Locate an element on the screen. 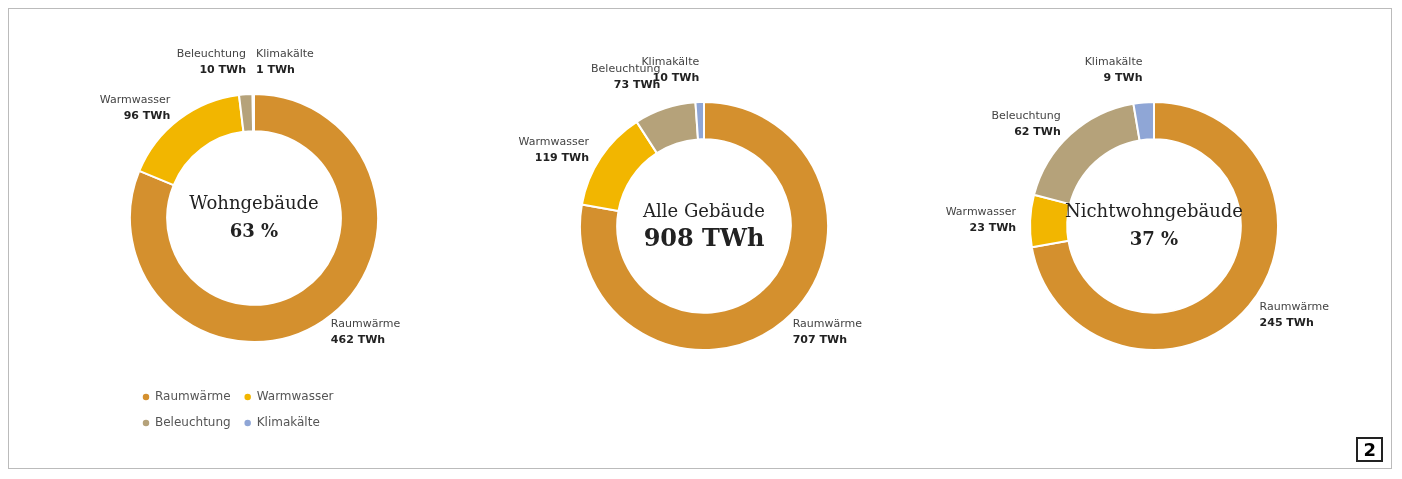 This screenshot has width=1402, height=479. text: 908 TWh is located at coordinates (704, 238).